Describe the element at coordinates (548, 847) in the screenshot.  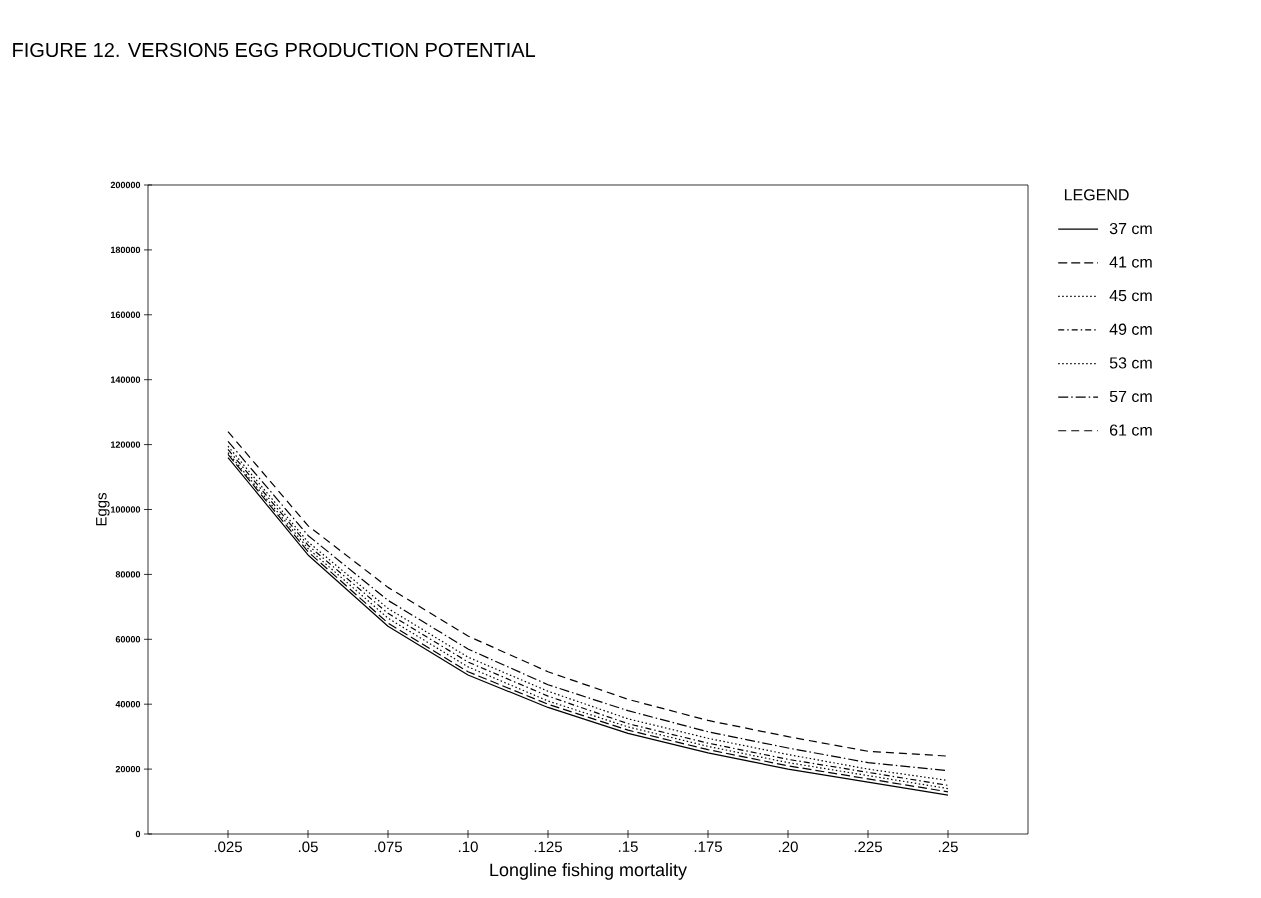
I see `x-tick-label: .125` at that location.